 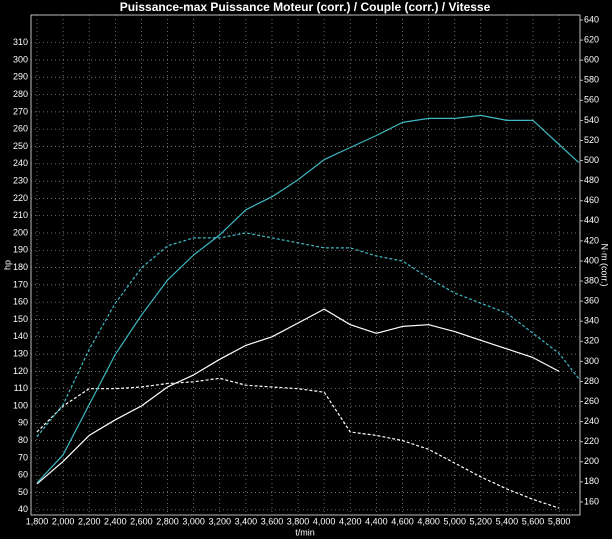 What do you see at coordinates (591, 441) in the screenshot?
I see `y2-tick-label: 220` at bounding box center [591, 441].